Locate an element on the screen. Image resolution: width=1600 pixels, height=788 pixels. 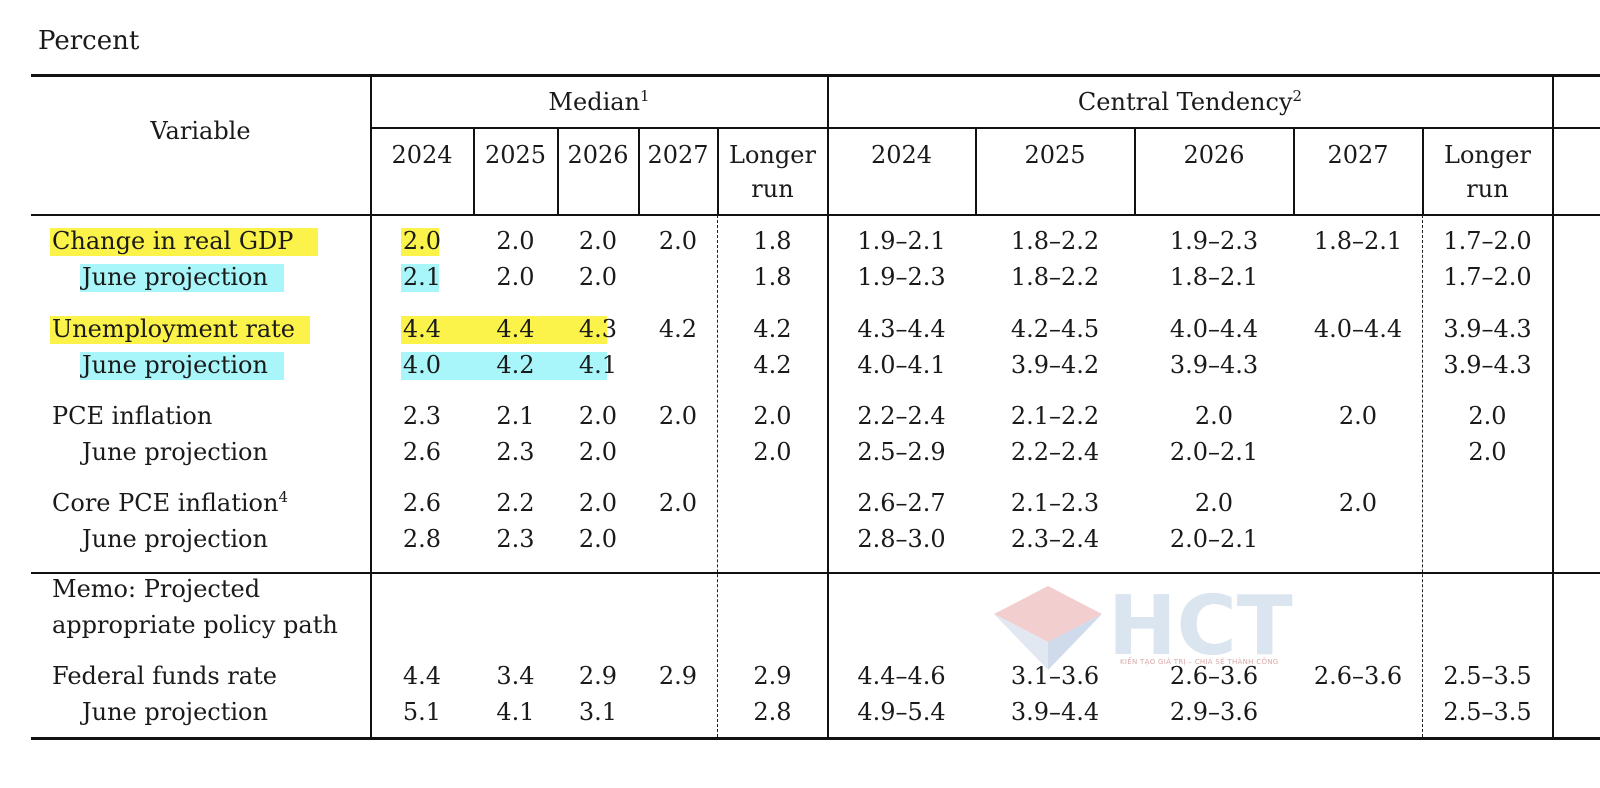
median-value: 3.1 is located at coordinates (598, 712).